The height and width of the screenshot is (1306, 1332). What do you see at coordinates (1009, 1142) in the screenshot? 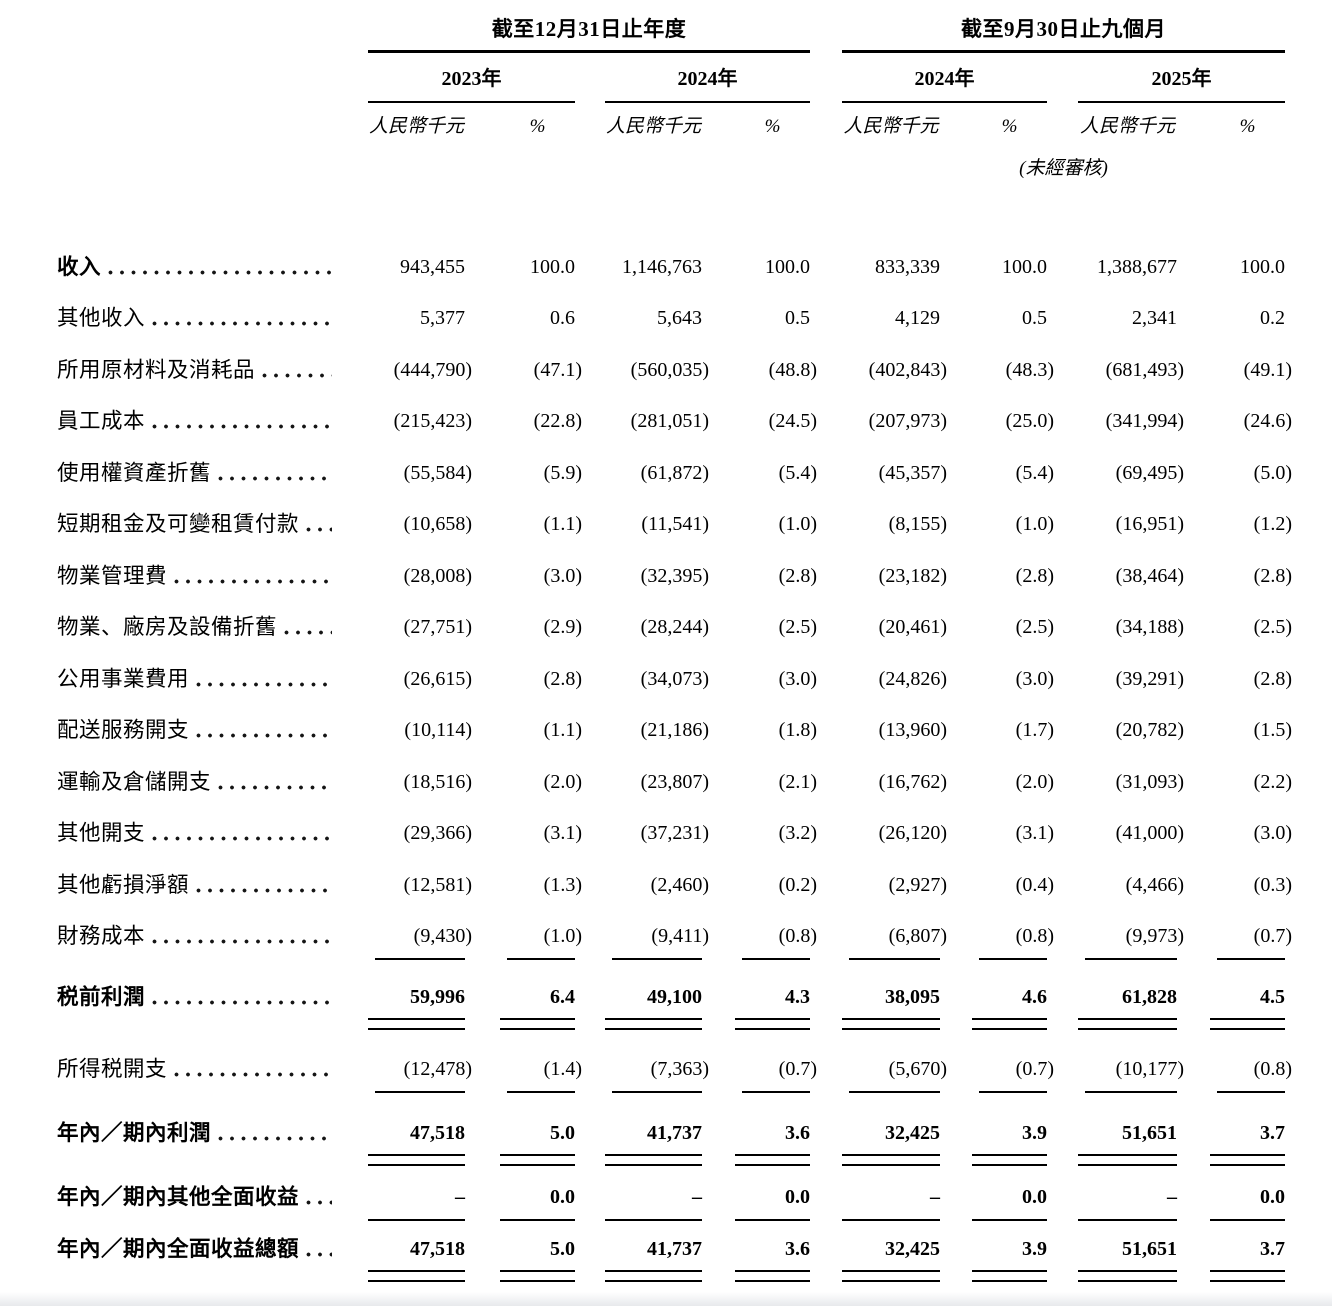
I see `value-2024-9m-percent: 3.9` at bounding box center [1009, 1142].